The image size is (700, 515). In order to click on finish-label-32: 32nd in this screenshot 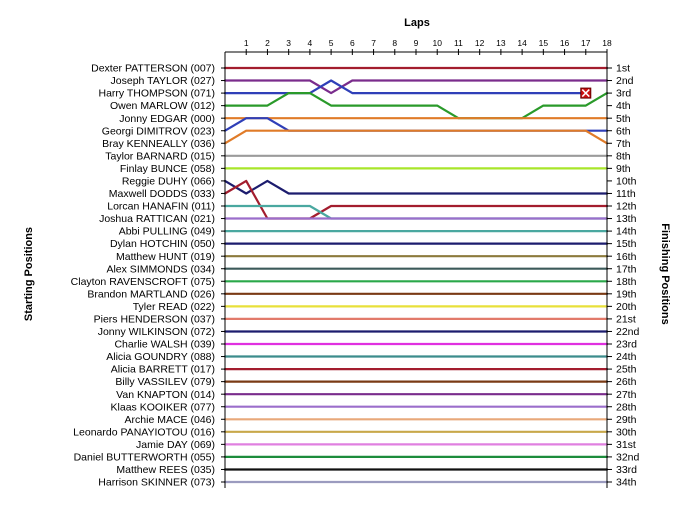, I will do `click(628, 458)`.